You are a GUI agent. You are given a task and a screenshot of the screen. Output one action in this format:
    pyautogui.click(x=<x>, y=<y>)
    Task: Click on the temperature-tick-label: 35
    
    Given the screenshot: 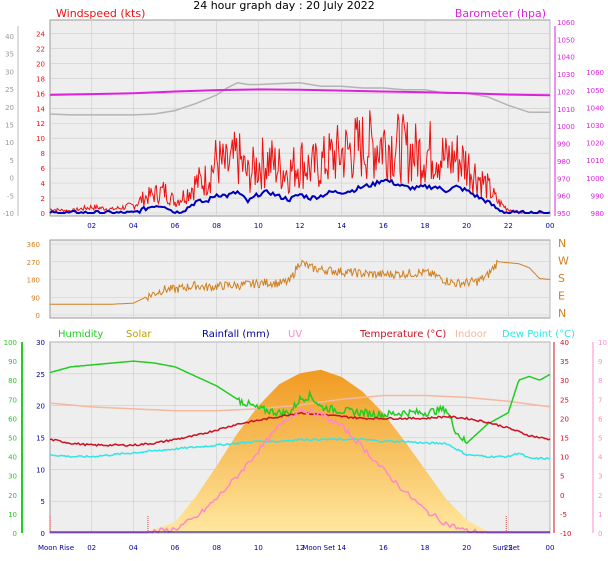 What is the action you would take?
    pyautogui.click(x=564, y=362)
    